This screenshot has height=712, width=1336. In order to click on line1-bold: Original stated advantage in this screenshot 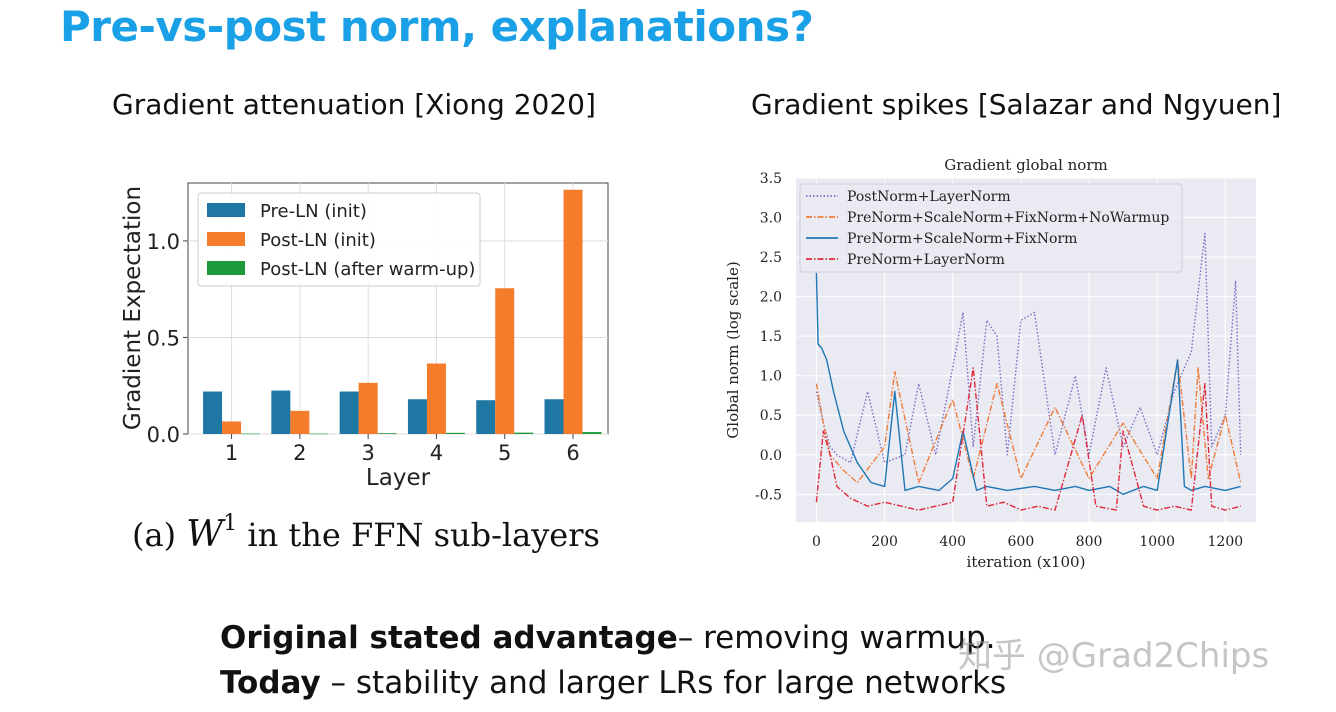, I will do `click(449, 638)`.